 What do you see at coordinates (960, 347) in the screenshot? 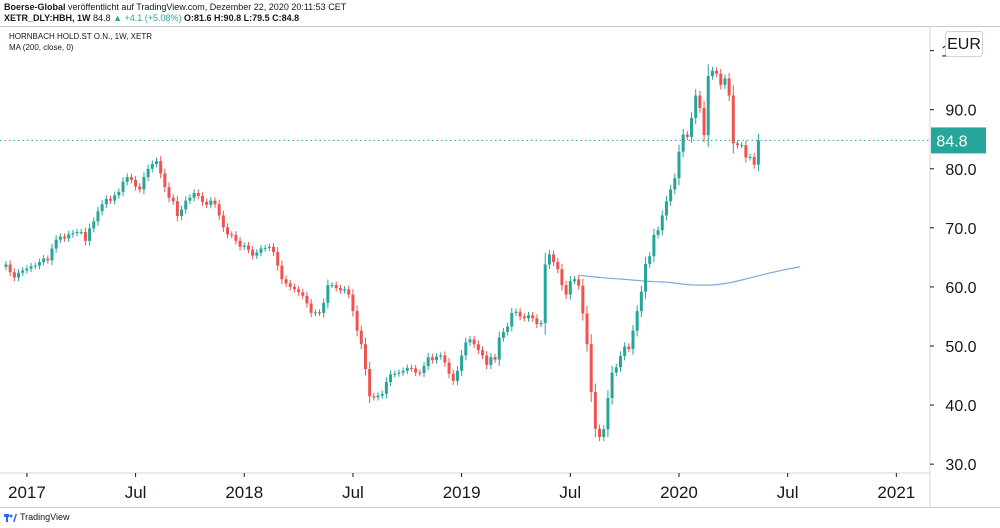
I see `y-tick-label: 50.0` at bounding box center [960, 347].